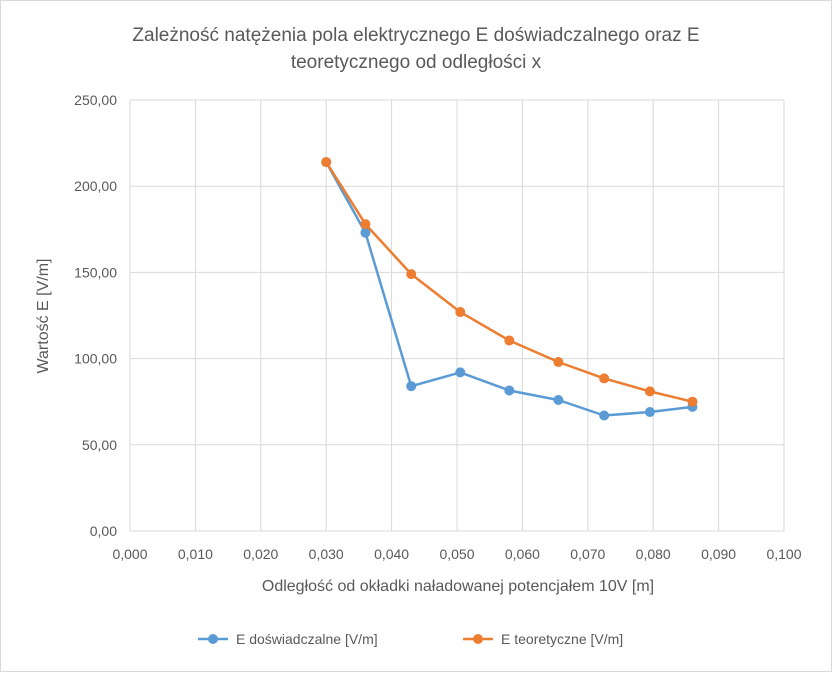 The width and height of the screenshot is (832, 676). I want to click on y-tick-label: 0,00, so click(103, 531).